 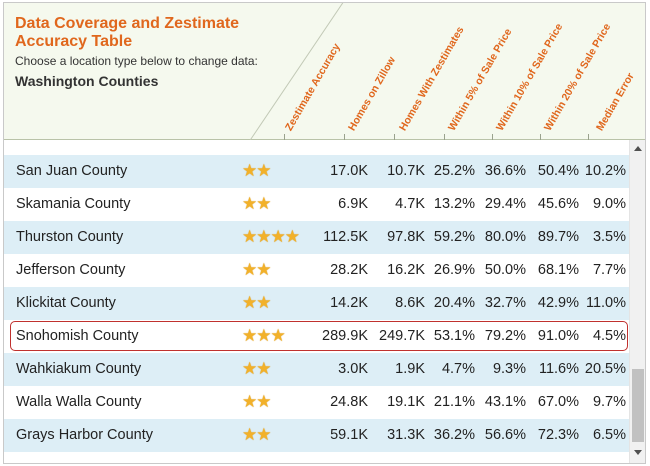 I want to click on cell-w5: 13.2%, so click(x=454, y=204).